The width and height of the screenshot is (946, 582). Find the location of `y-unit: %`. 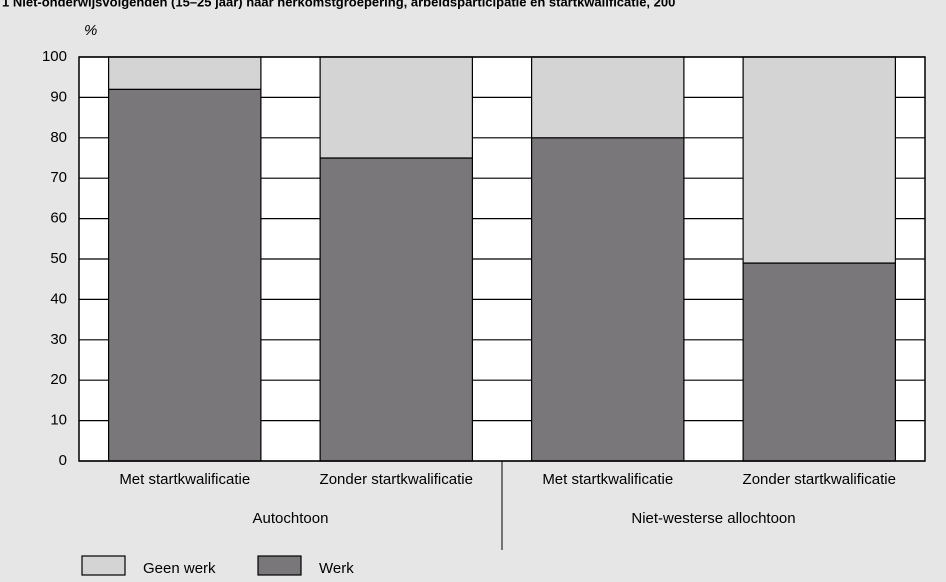

y-unit: % is located at coordinates (90, 30).